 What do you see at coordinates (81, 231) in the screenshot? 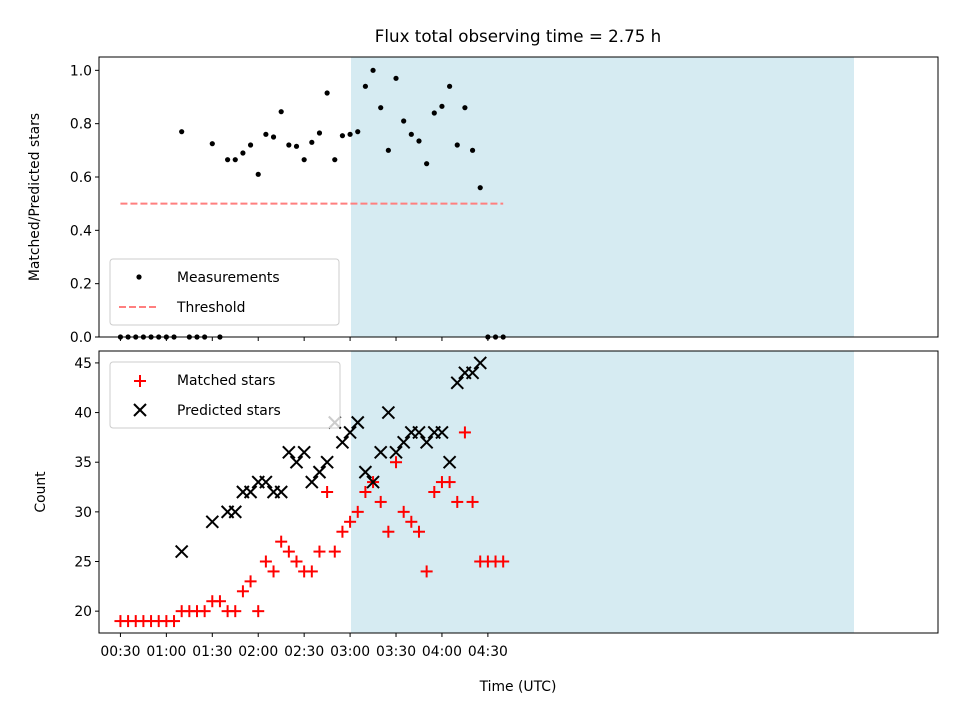
I see `y-tick-label: 0.4` at bounding box center [81, 231].